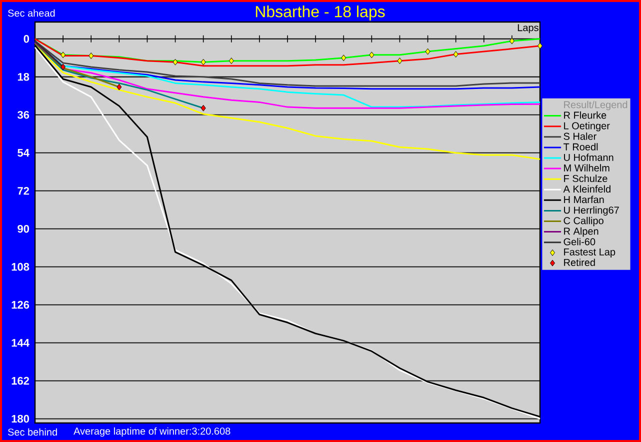 The image size is (641, 442). I want to click on y-tick-label: 54, so click(24, 153).